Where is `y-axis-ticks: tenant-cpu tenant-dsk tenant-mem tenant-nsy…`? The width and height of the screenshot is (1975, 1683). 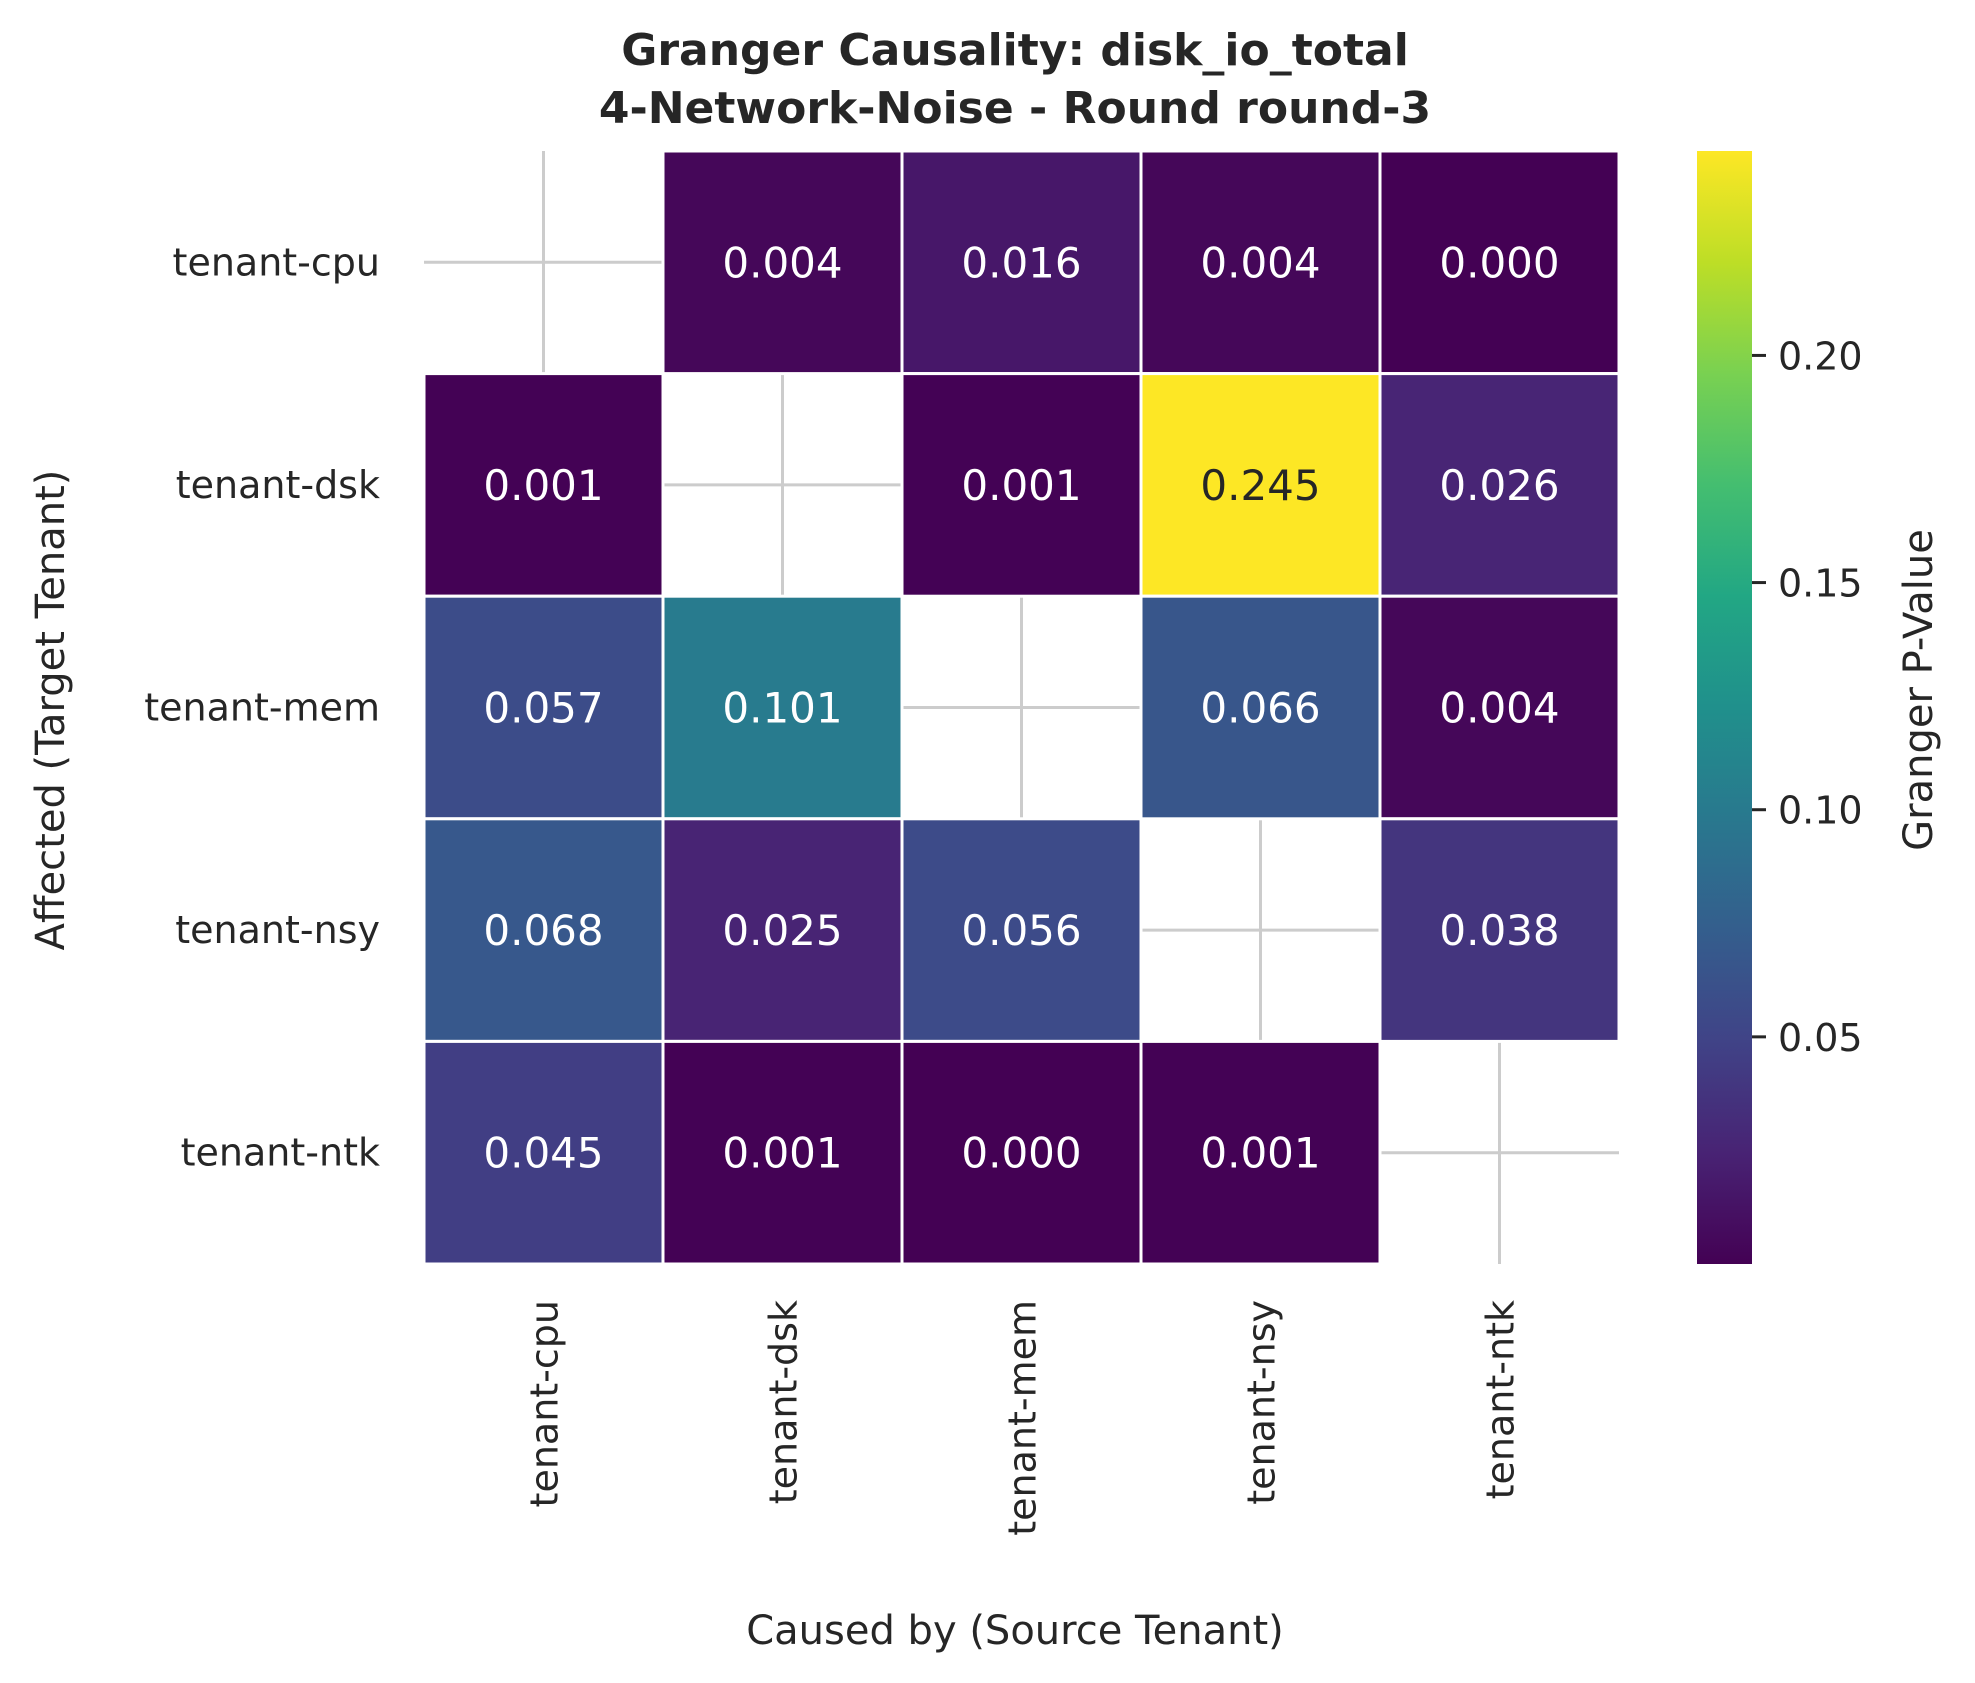
y-axis-ticks: tenant-cpu tenant-dsk tenant-mem tenant-nsy… is located at coordinates (262, 707).